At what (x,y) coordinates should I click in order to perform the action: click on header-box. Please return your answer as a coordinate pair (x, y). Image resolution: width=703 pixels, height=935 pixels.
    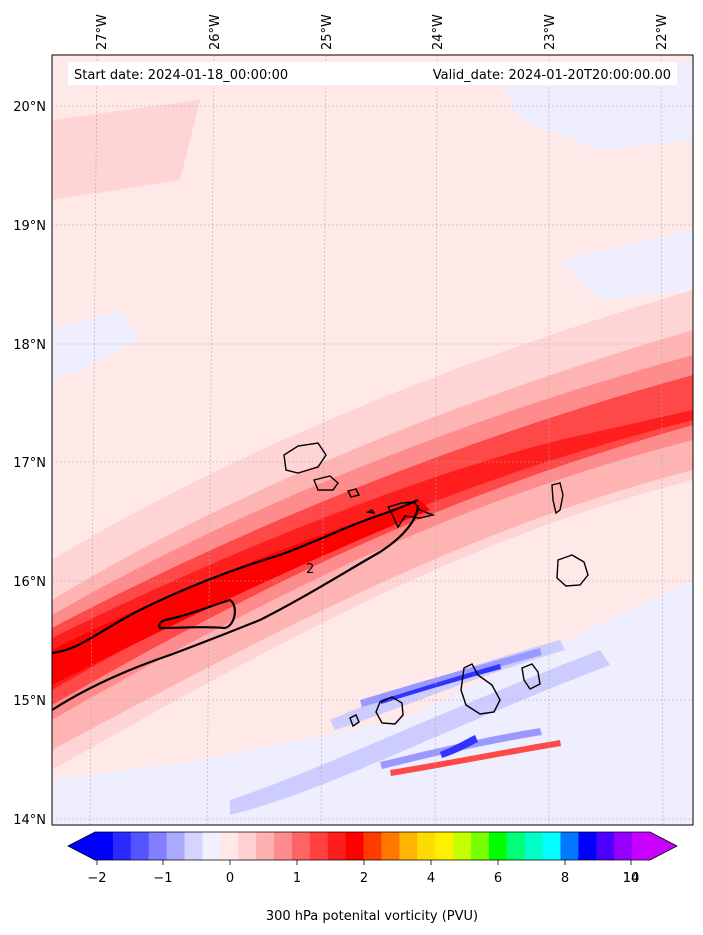
    Looking at the image, I should click on (372, 73).